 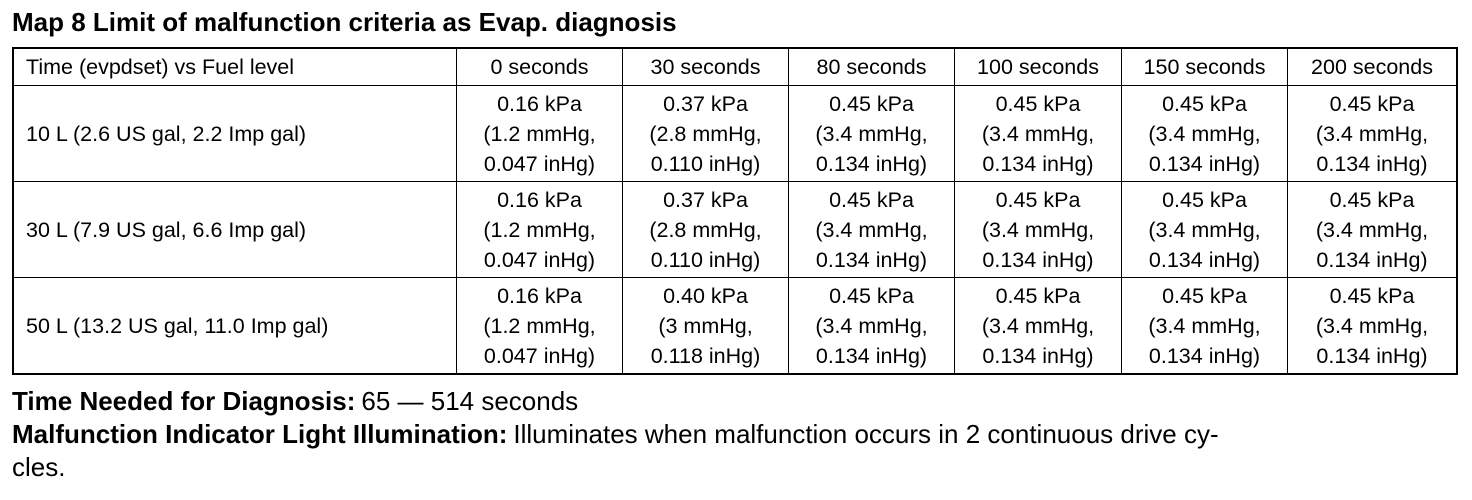 What do you see at coordinates (470, 401) in the screenshot?
I see `note-text: 65 — 514 seconds` at bounding box center [470, 401].